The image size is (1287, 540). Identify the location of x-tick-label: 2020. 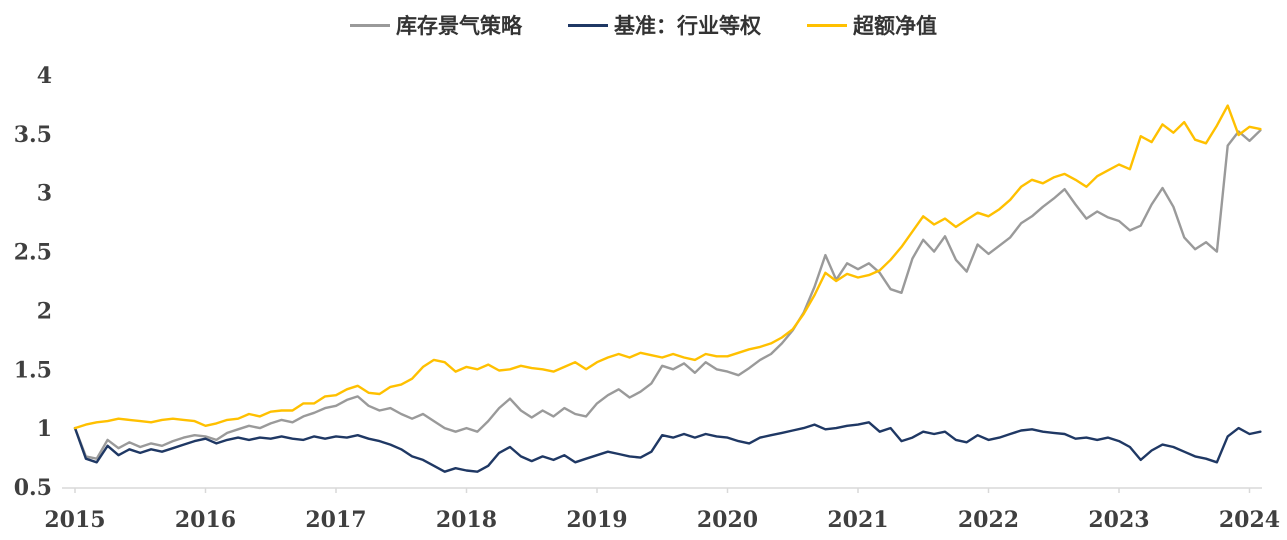
(727, 520).